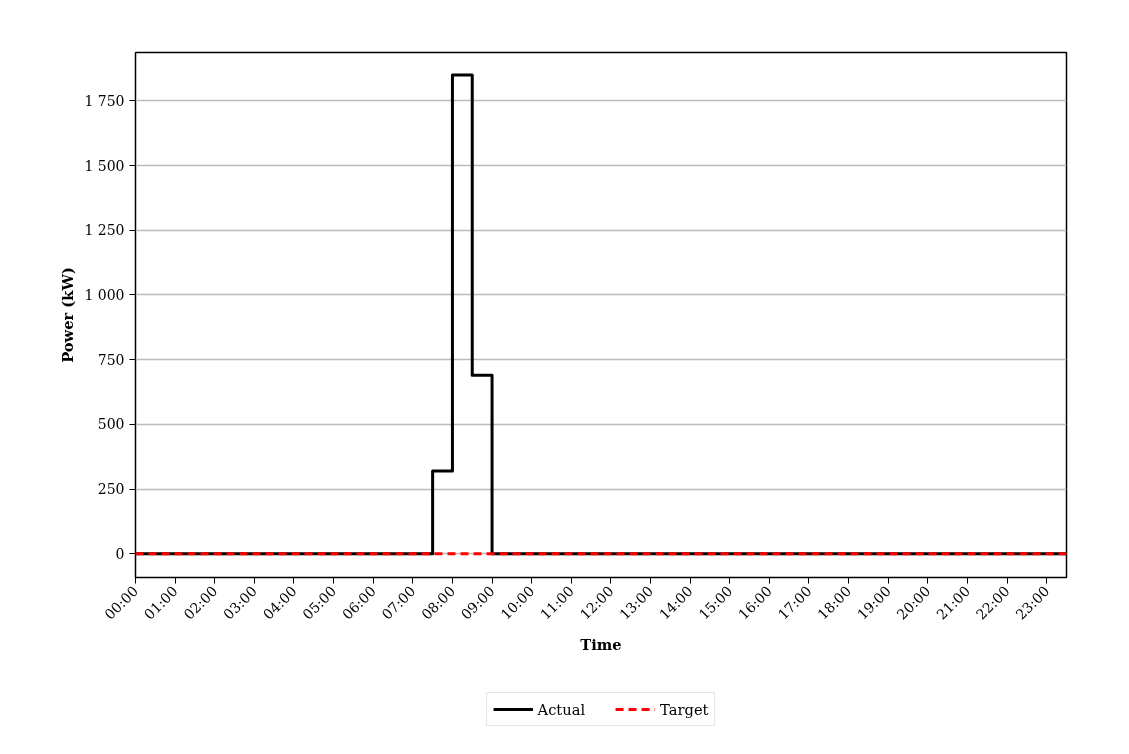  I want to click on y-tick-label: 250, so click(111, 489).